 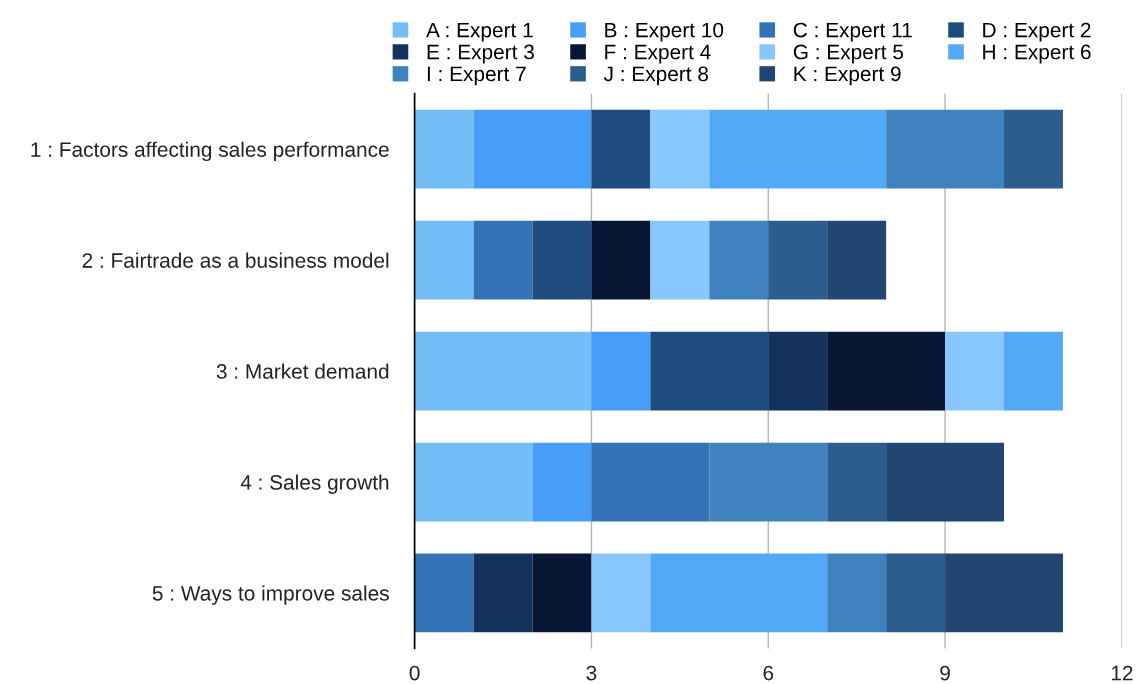 I want to click on y-tick-label: 5 : Ways to improve sales, so click(x=270, y=595).